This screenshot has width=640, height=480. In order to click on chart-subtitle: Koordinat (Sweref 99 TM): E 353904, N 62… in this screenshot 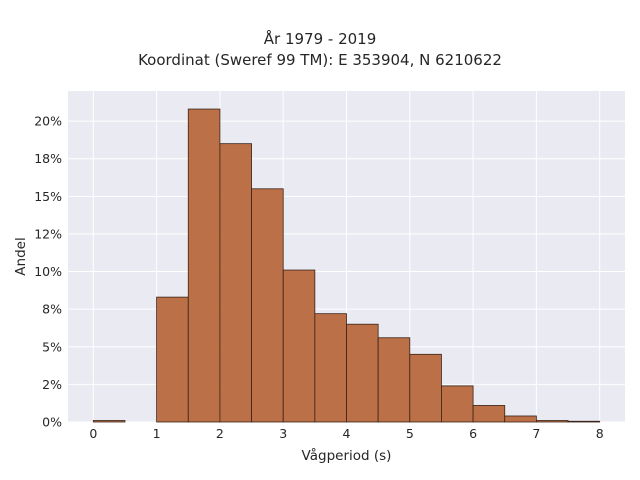, I will do `click(320, 60)`.